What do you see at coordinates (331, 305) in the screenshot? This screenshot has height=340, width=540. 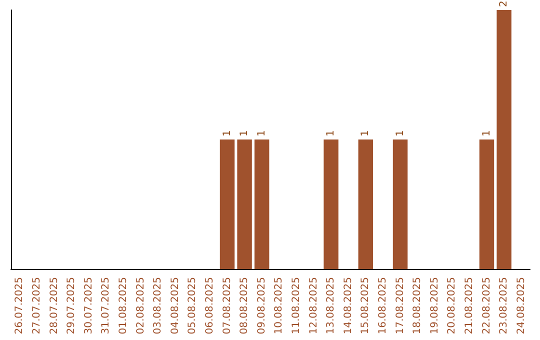 I see `x-tick-label: 13.08.2025` at bounding box center [331, 305].